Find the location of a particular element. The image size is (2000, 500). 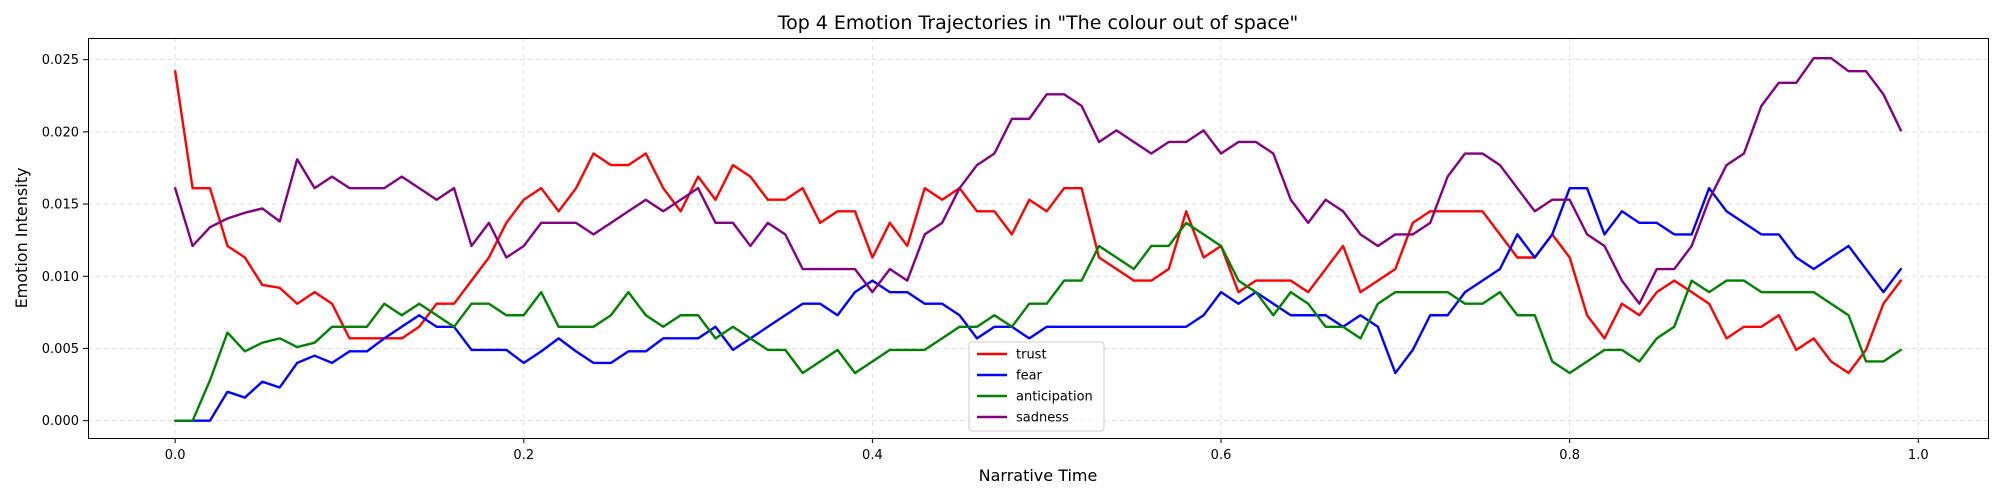

legend-box is located at coordinates (1036, 386).